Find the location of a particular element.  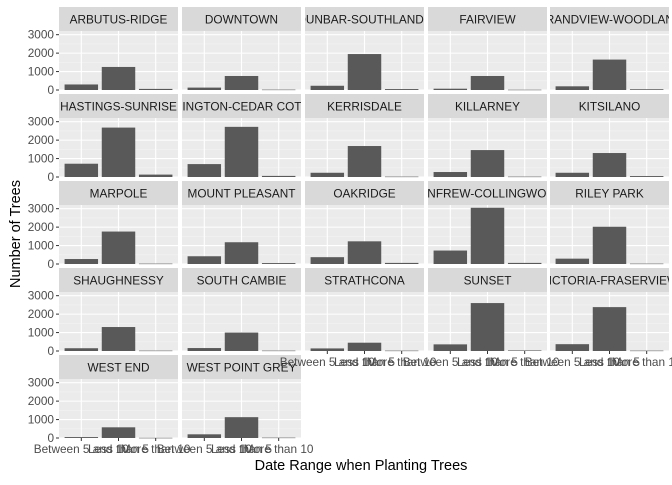

facet-strip-label: FAIRVIEW is located at coordinates (487, 19).